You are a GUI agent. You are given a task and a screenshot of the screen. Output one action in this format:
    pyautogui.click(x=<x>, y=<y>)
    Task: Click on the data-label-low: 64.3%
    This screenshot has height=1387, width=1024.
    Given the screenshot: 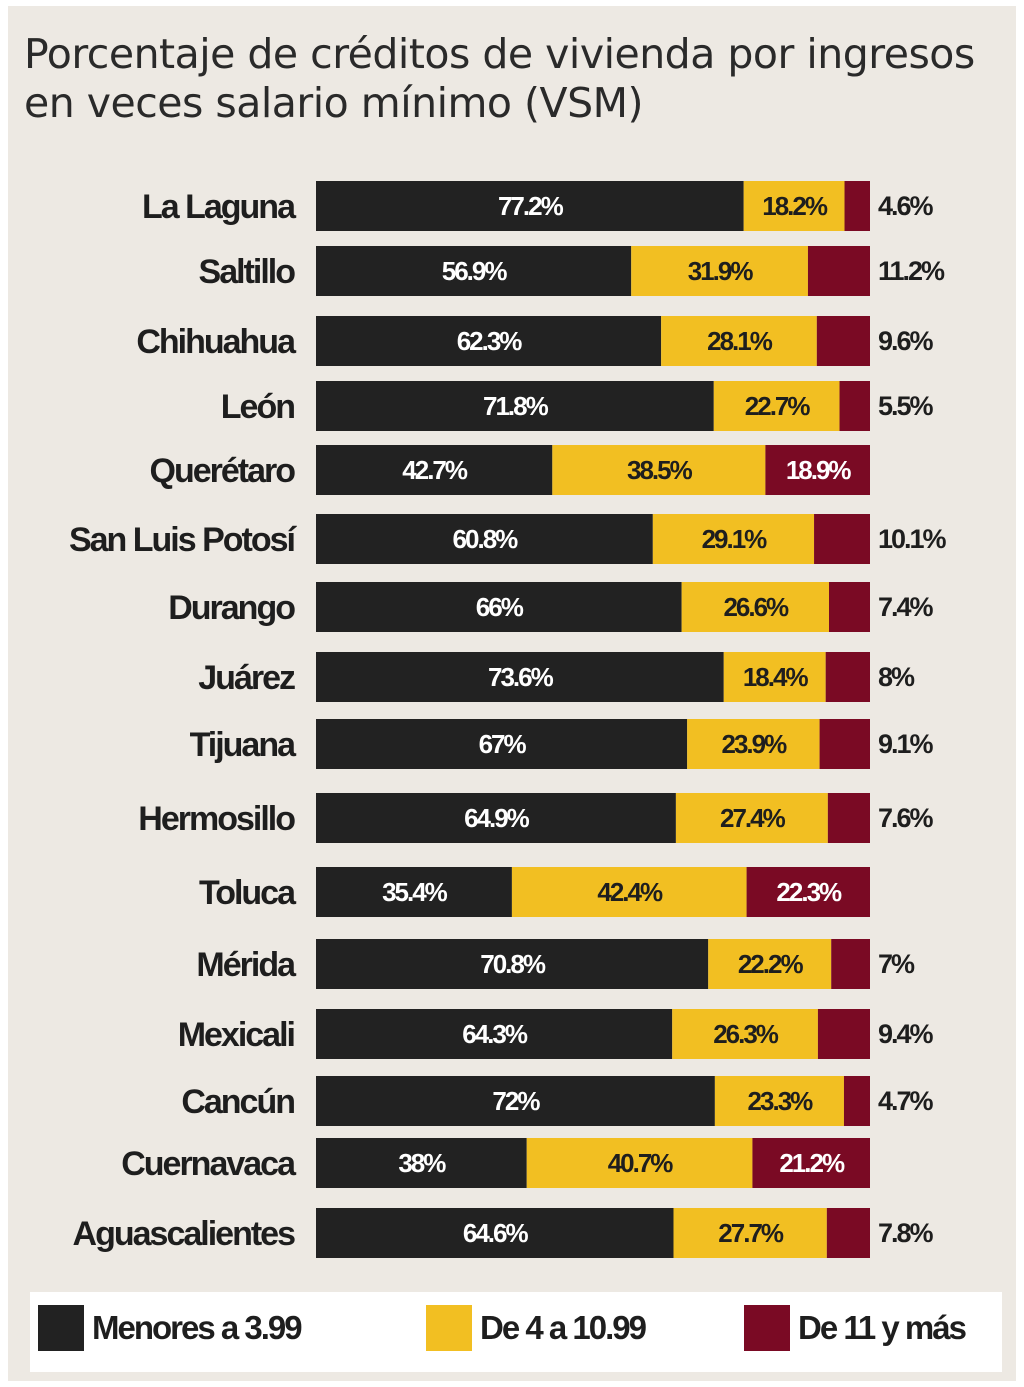 What is the action you would take?
    pyautogui.click(x=495, y=1034)
    